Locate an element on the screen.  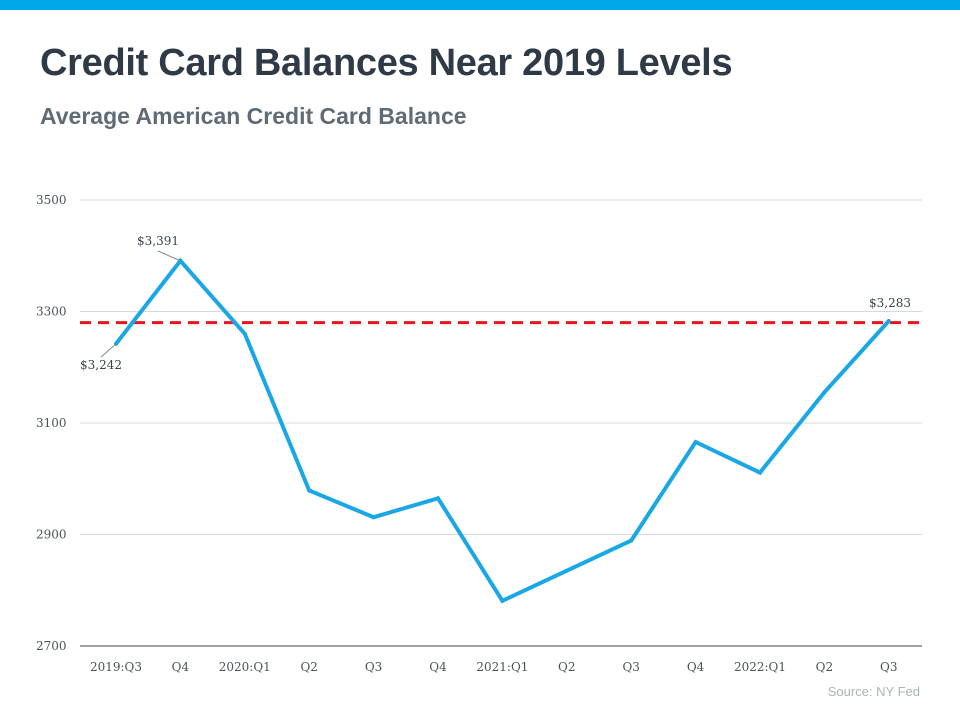
chart-subtitle: Average American Credit Card Balance is located at coordinates (253, 116).